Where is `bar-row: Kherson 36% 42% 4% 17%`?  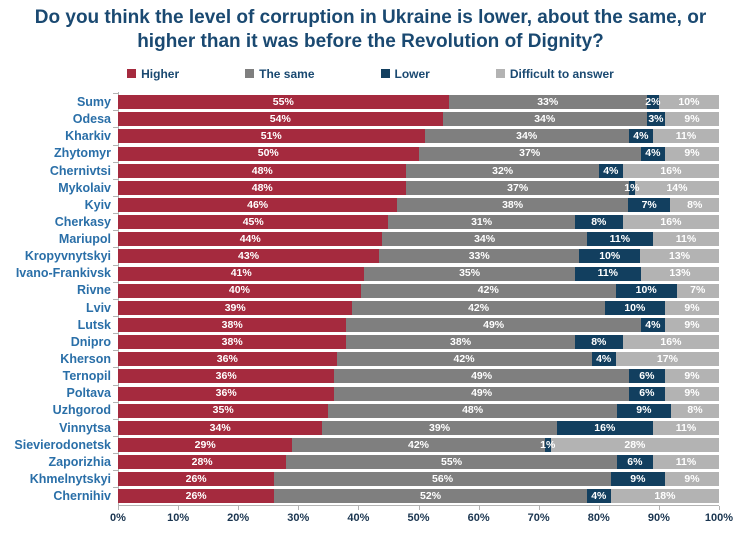 bar-row: Kherson 36% 42% 4% 17% is located at coordinates (370, 359).